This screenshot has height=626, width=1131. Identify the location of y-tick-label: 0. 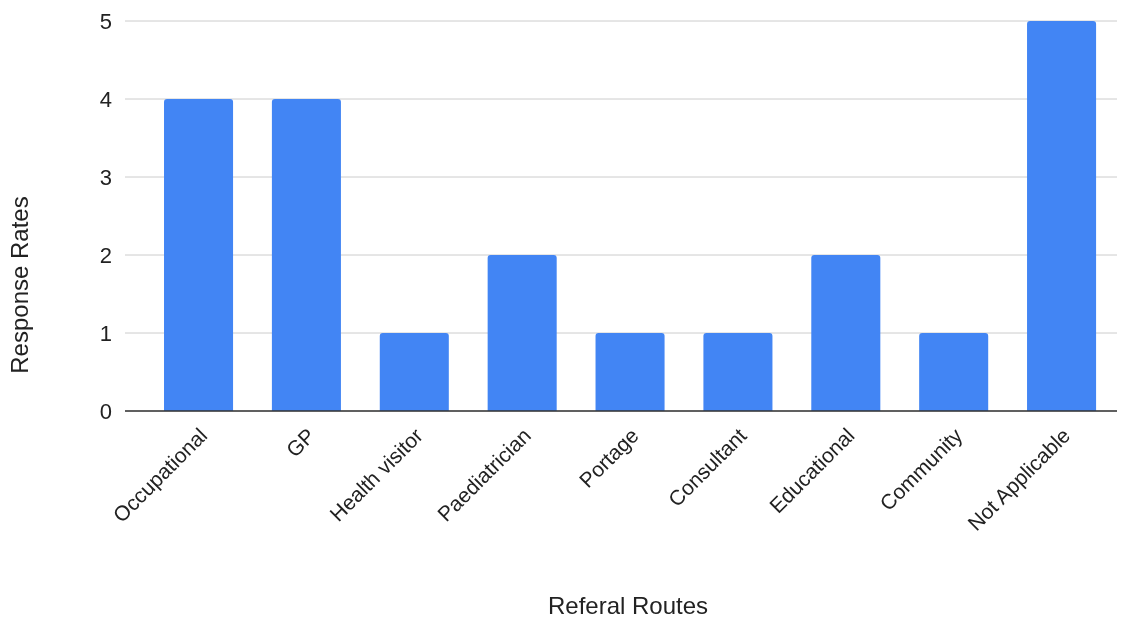
(105, 411).